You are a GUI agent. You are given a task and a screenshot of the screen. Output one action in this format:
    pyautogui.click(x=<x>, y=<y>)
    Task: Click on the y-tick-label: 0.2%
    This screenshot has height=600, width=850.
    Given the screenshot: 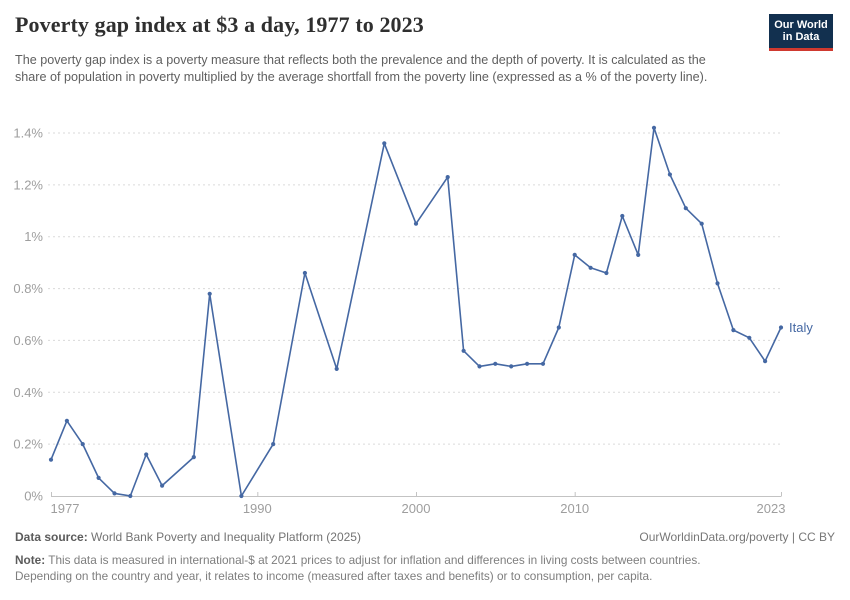 What is the action you would take?
    pyautogui.click(x=28, y=444)
    